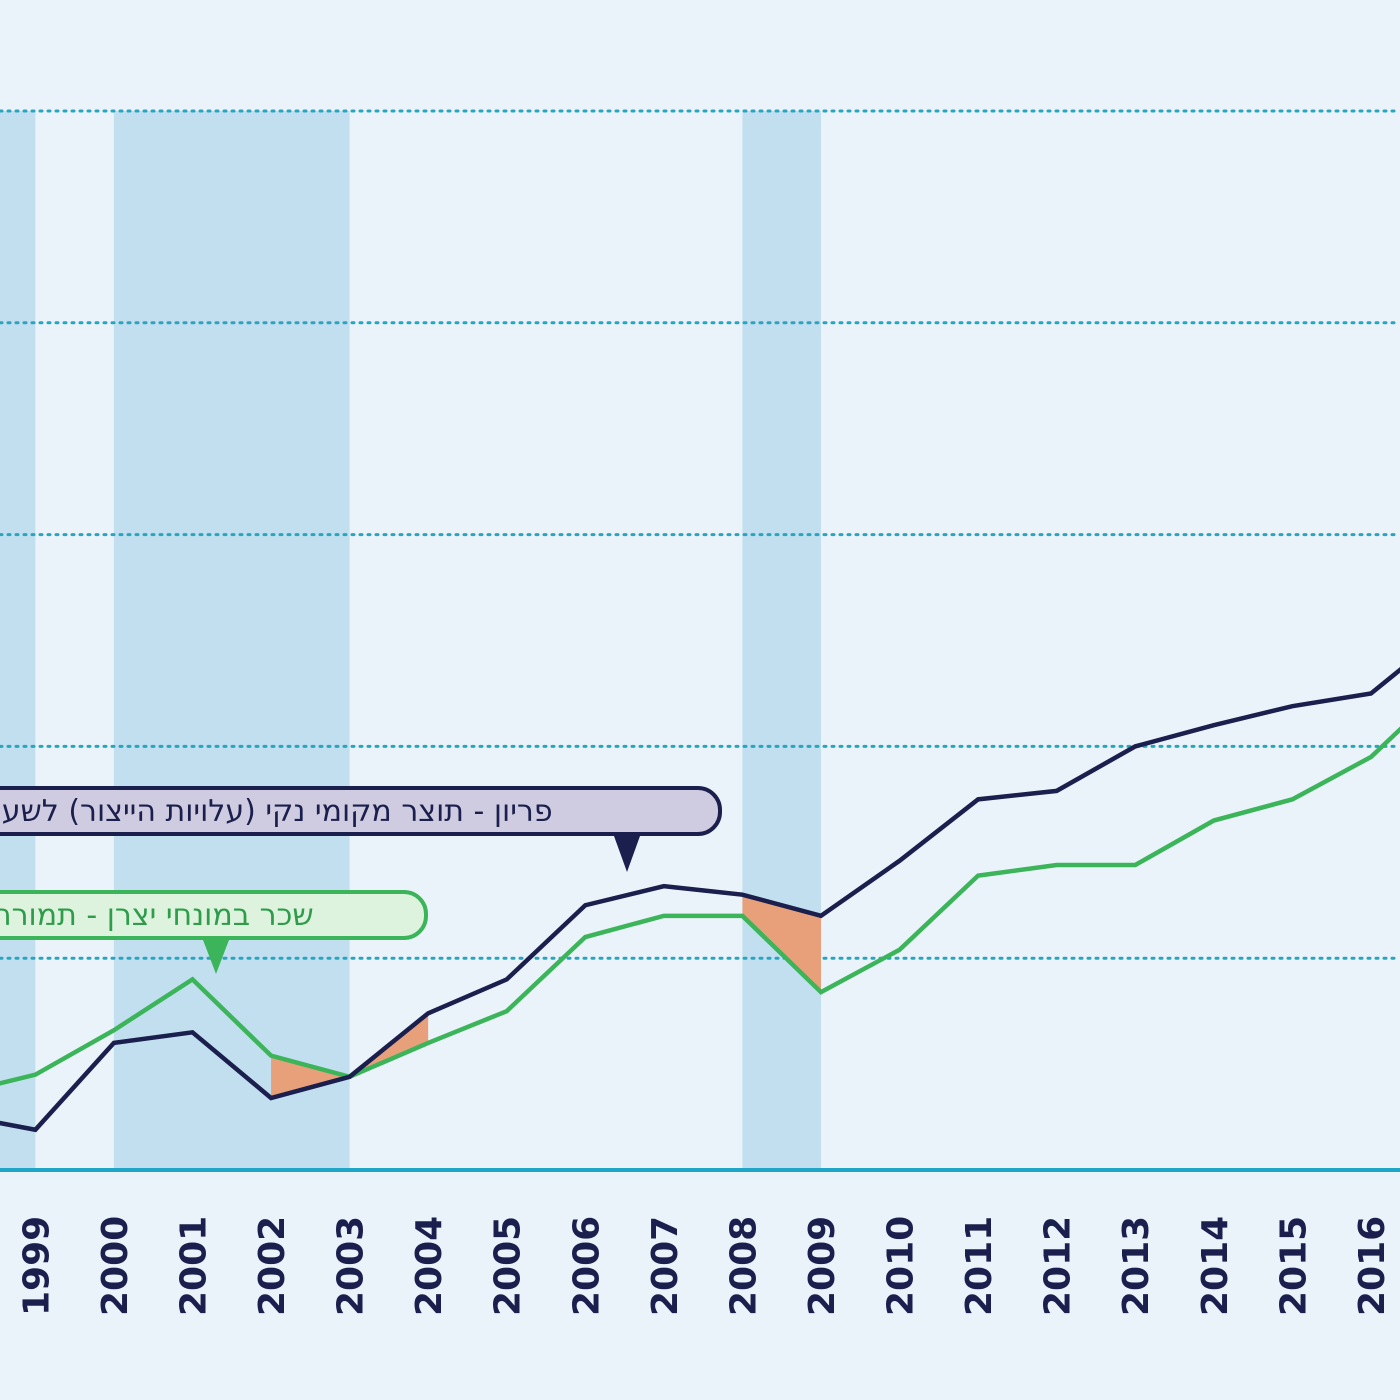 This screenshot has width=1400, height=1400. I want to click on legend-productivity-pointer, so click(627, 854).